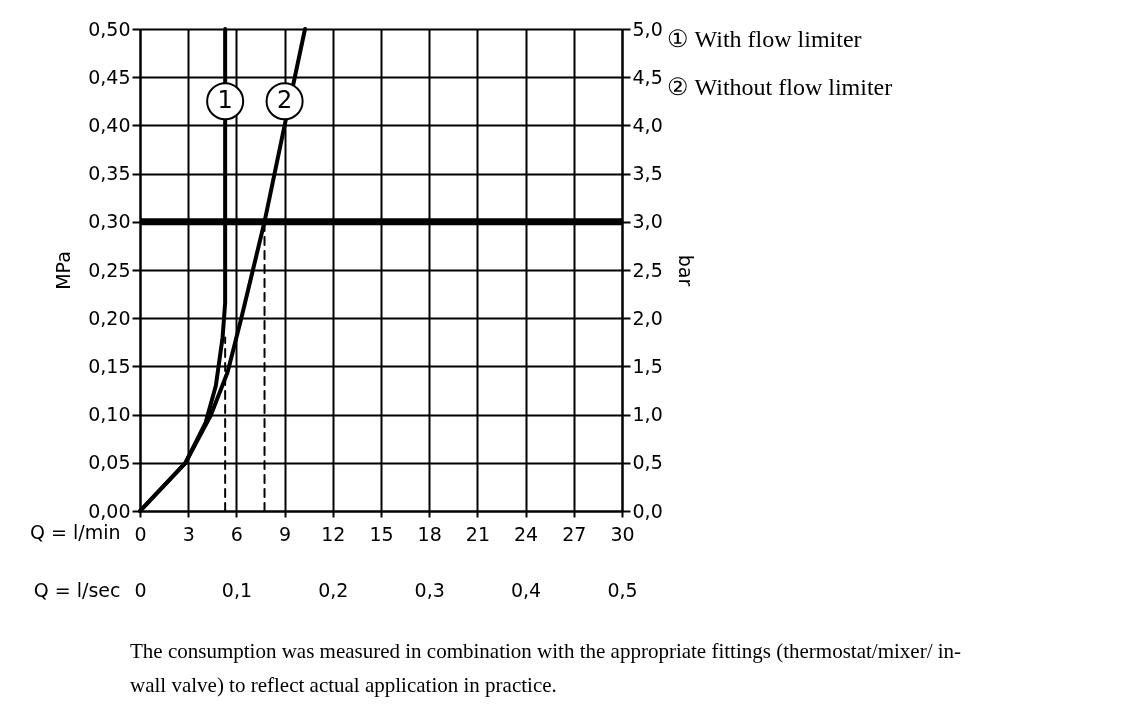 This screenshot has width=1140, height=718. What do you see at coordinates (647, 124) in the screenshot?
I see `y2-tick-label: 4,0` at bounding box center [647, 124].